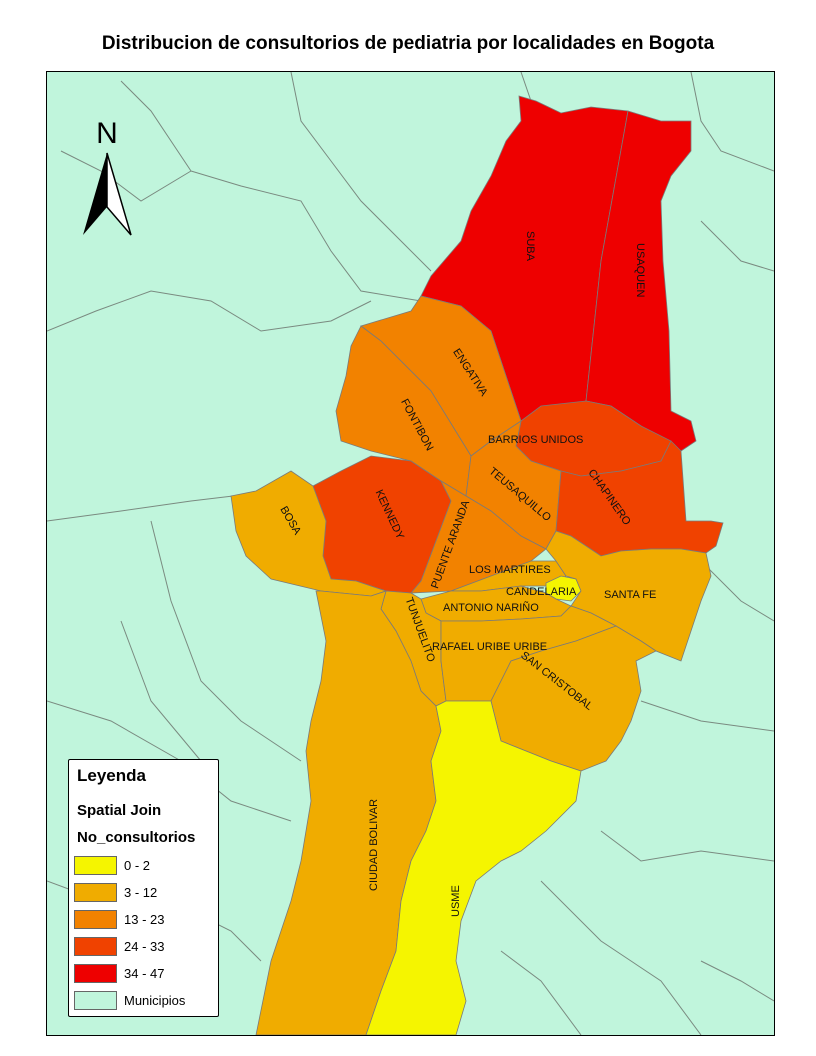  What do you see at coordinates (137, 865) in the screenshot?
I see `legend-item-label: 0 - 2` at bounding box center [137, 865].